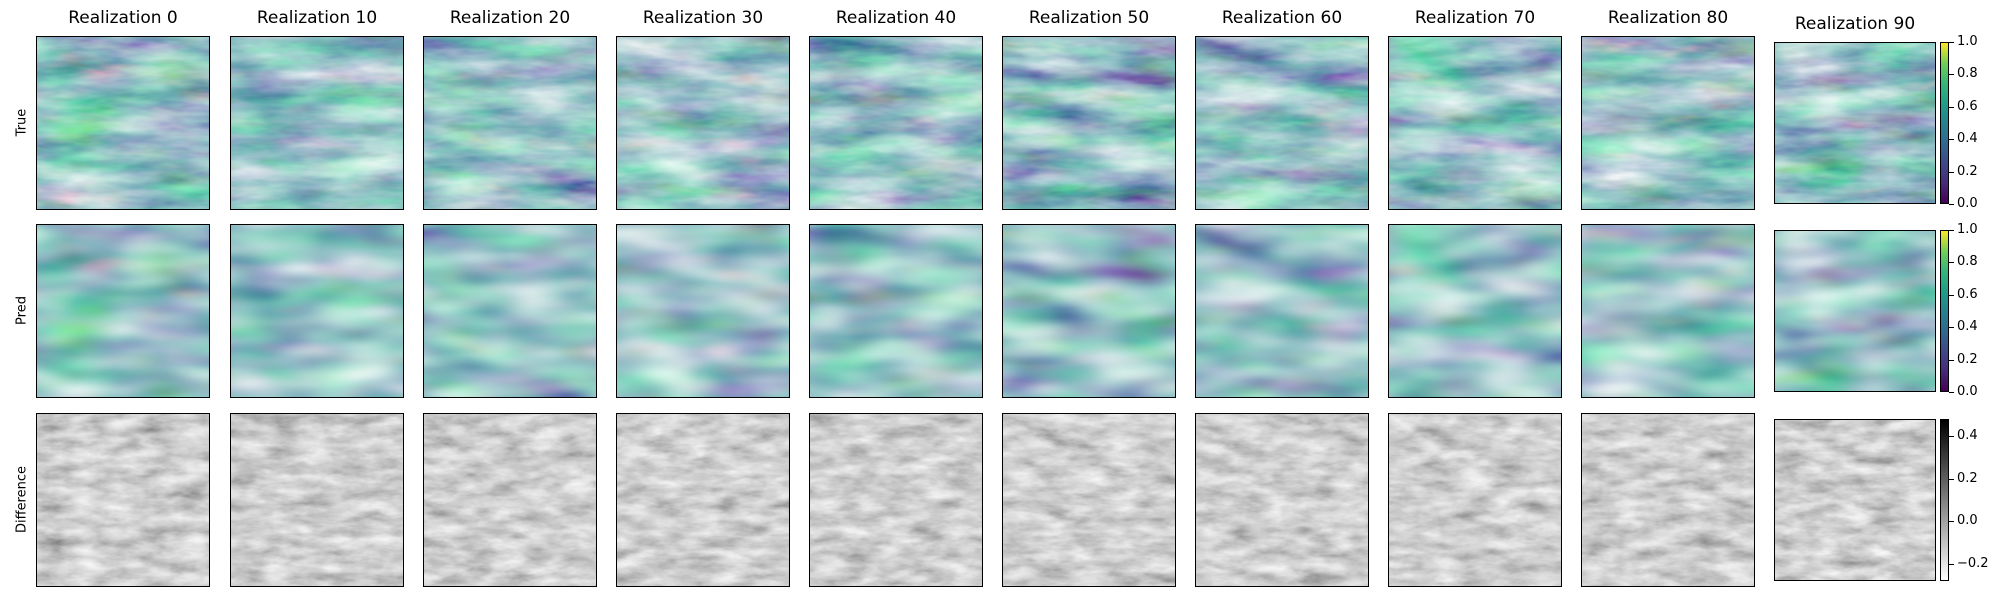 The image size is (2000, 600). I want to click on row-label-true: True, so click(22, 122).